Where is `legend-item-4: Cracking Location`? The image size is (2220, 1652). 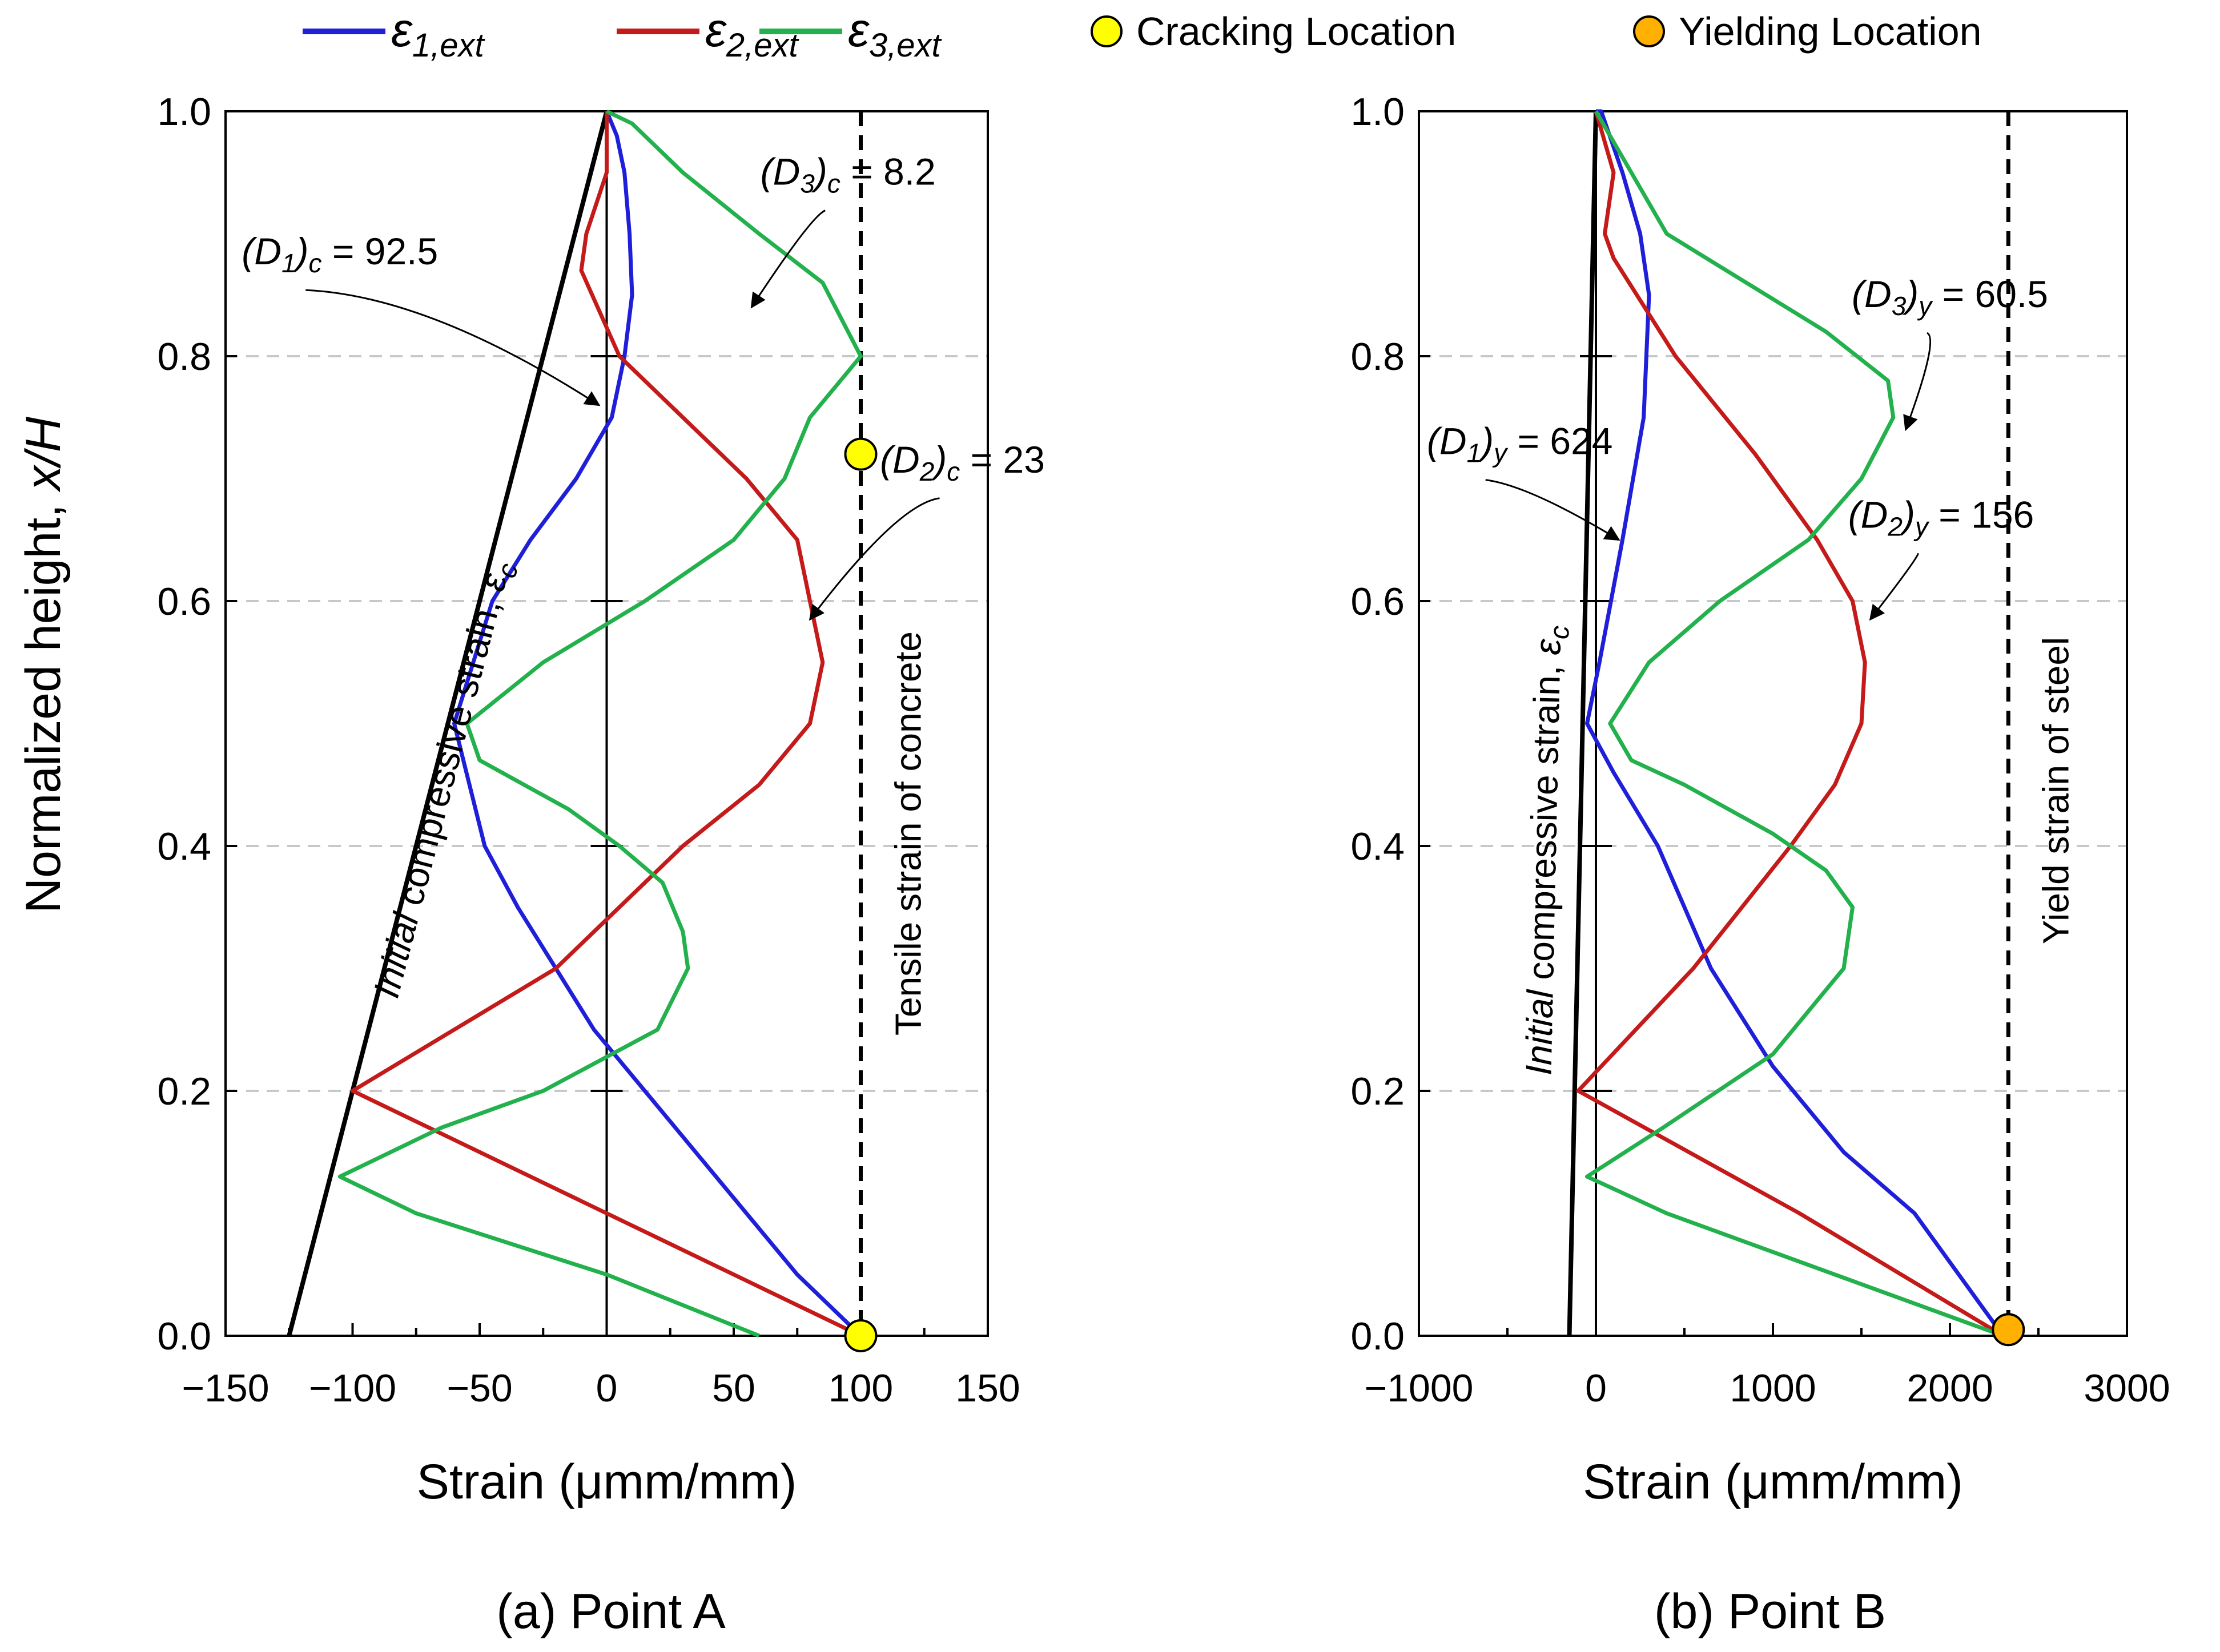
legend-item-4: Cracking Location is located at coordinates (1273, 31).